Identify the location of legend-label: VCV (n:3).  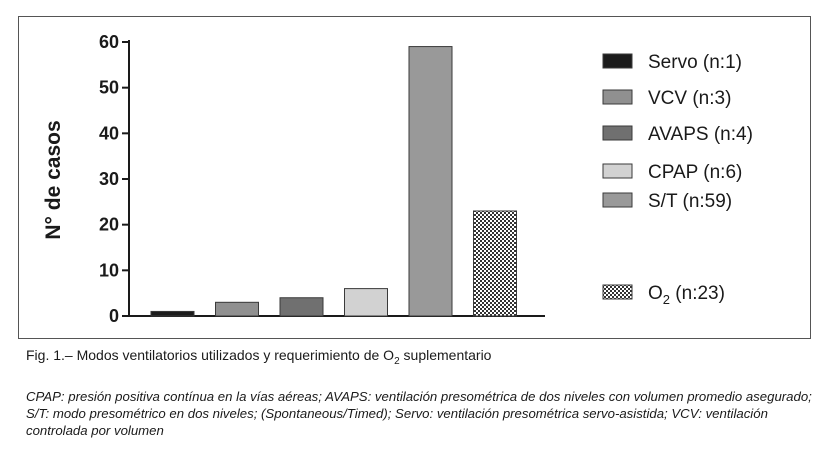
(689, 98).